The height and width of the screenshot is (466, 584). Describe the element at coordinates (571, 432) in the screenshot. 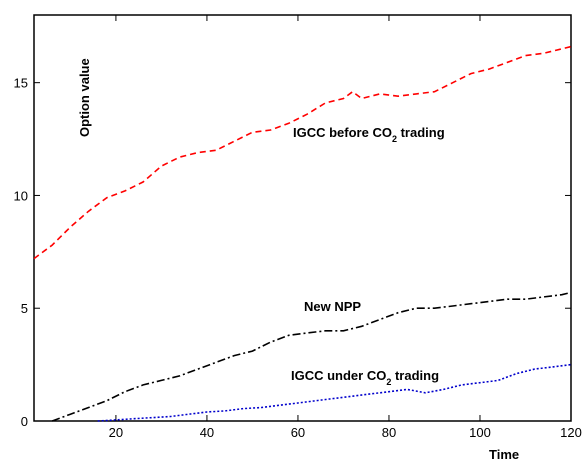

I see `x-tick-label: 120` at that location.